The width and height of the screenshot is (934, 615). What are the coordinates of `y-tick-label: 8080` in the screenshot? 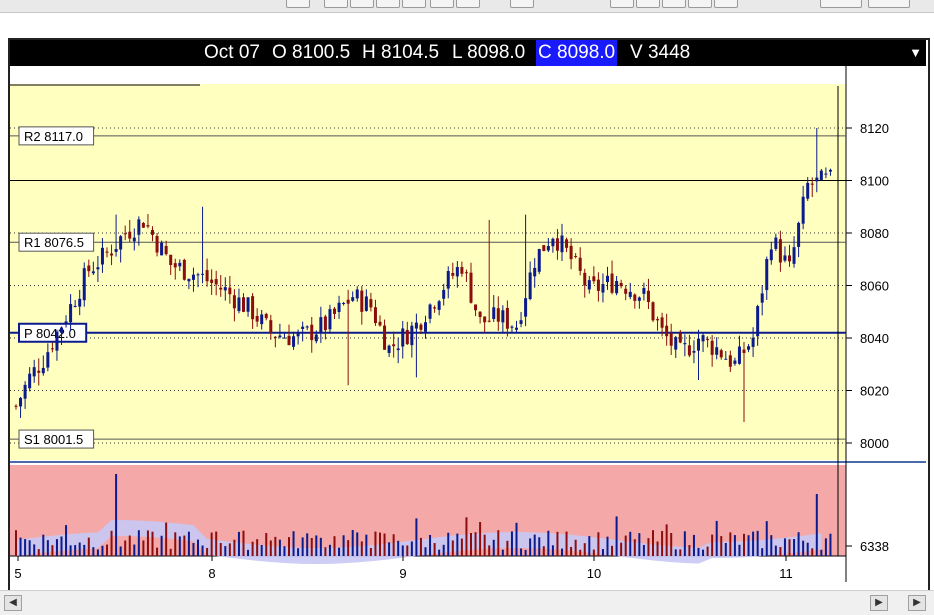 It's located at (874, 233).